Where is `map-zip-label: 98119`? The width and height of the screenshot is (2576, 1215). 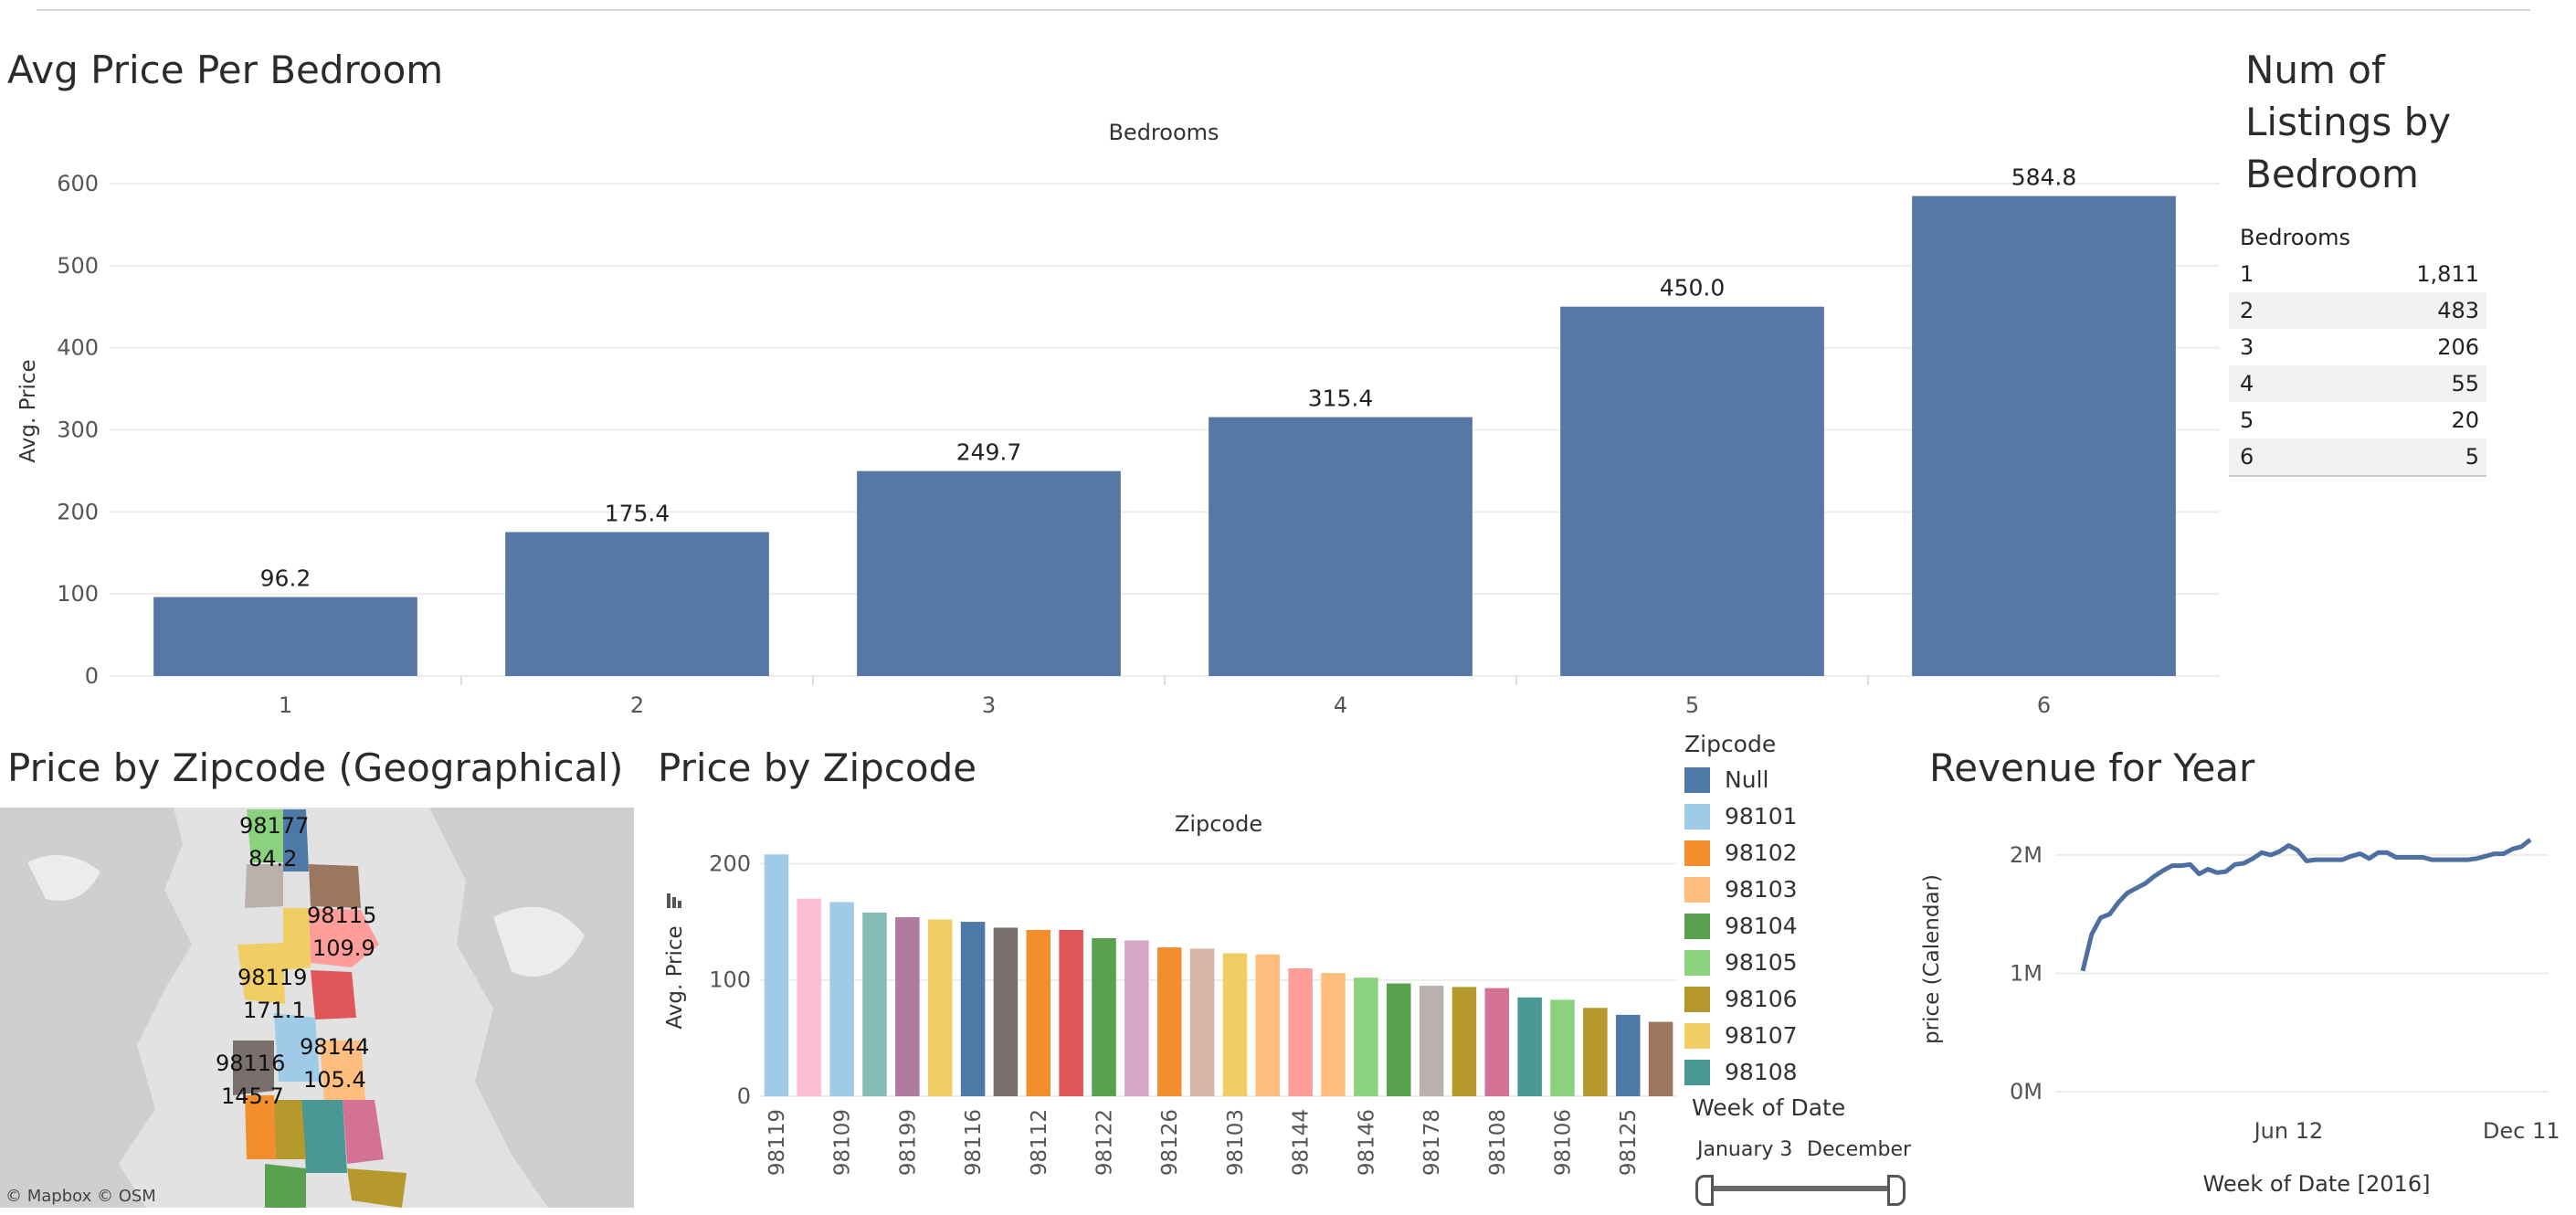
map-zip-label: 98119 is located at coordinates (273, 977).